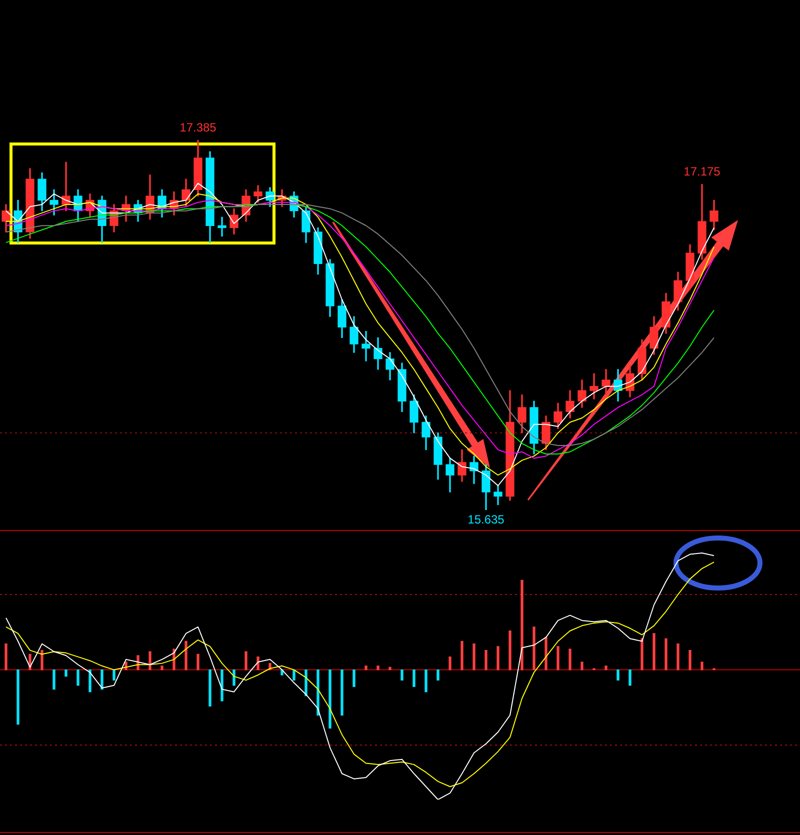 The height and width of the screenshot is (835, 800). Describe the element at coordinates (702, 171) in the screenshot. I see `annotation: 17.175` at that location.